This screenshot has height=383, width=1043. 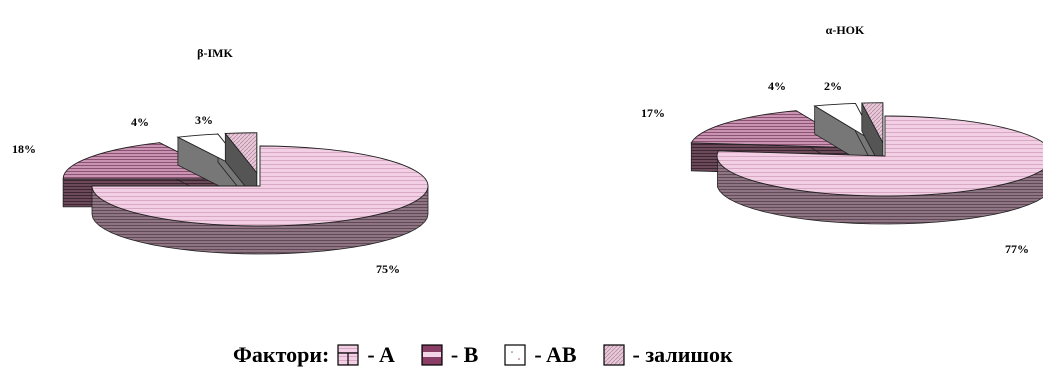 I want to click on data-label-a: 75%, so click(x=388, y=269).